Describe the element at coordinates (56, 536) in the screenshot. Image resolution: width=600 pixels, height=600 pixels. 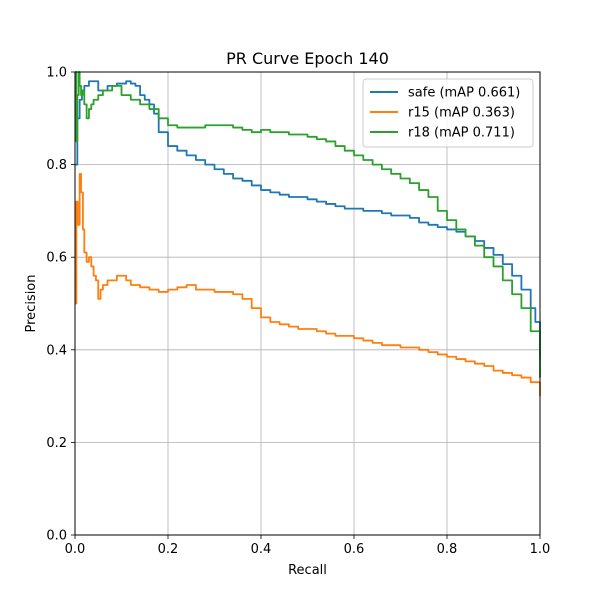
I see `y-tick-label: 0.0` at that location.